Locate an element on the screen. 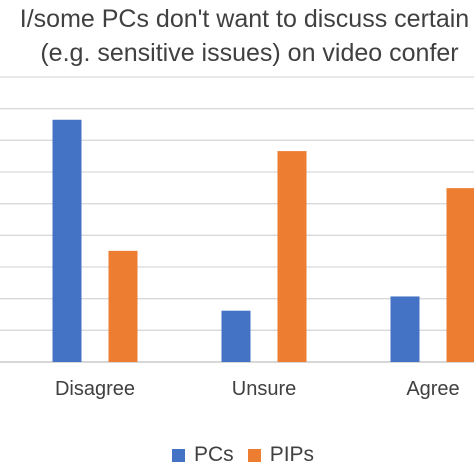 The image size is (474, 474). legend-label-pips: PIPs is located at coordinates (292, 454).